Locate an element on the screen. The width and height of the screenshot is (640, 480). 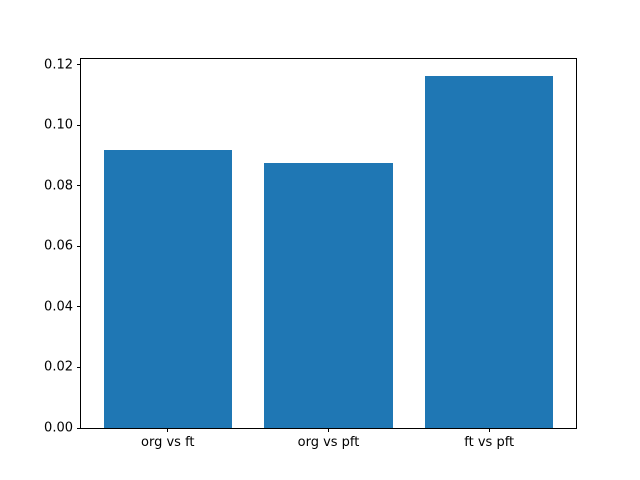
x-axis-tick-label: org vs pft is located at coordinates (328, 442).